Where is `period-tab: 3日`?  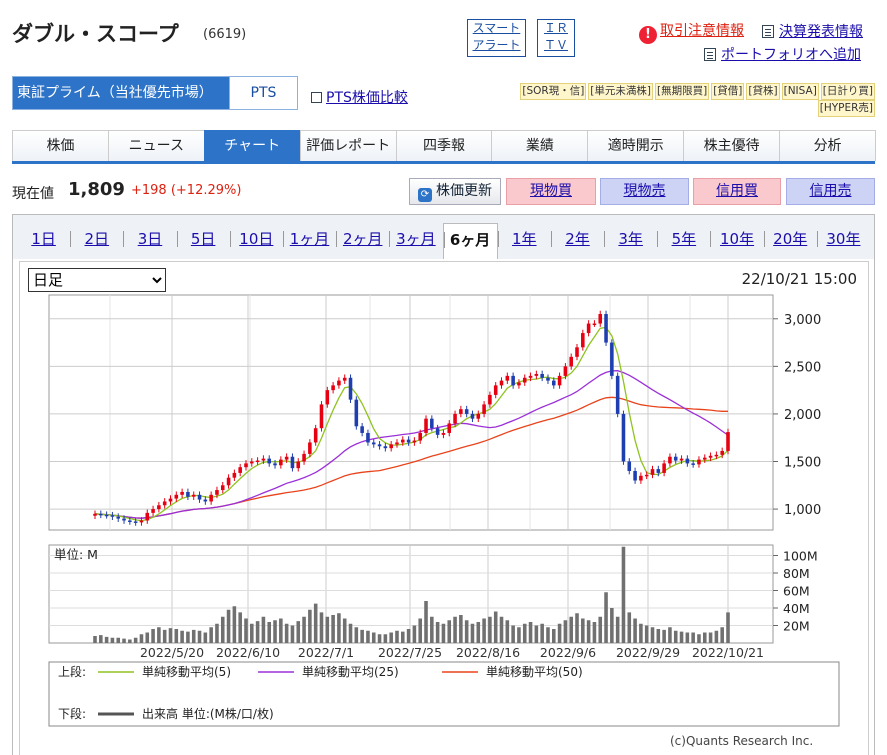 period-tab: 3日 is located at coordinates (149, 241).